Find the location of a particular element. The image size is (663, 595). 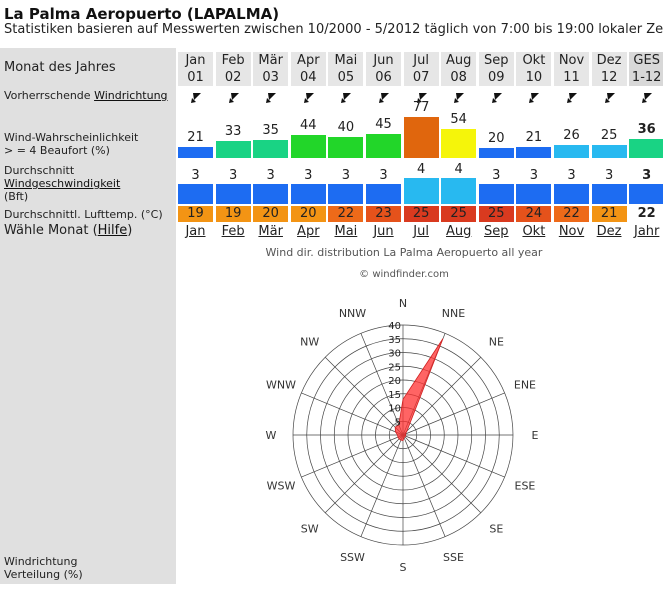

probability-bar-okt is located at coordinates (534, 152).